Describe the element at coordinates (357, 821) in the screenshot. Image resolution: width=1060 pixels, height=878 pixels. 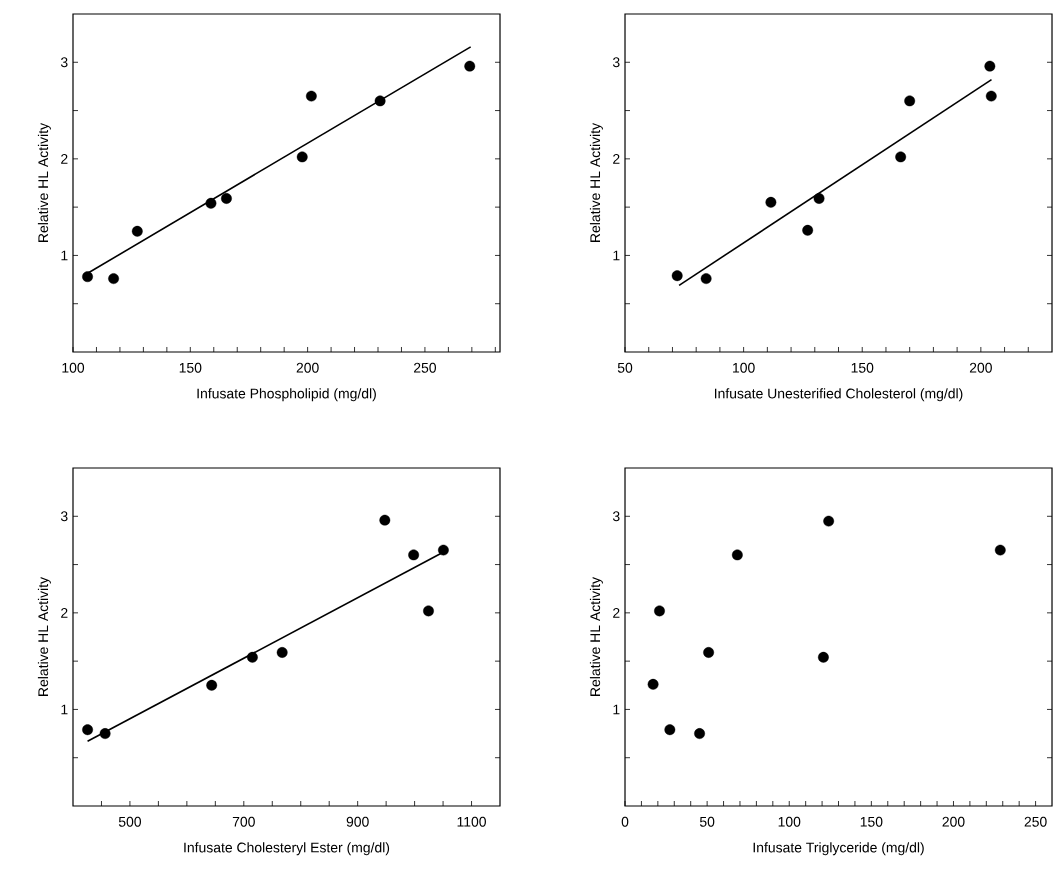
I see `x-tick-label: 900` at that location.